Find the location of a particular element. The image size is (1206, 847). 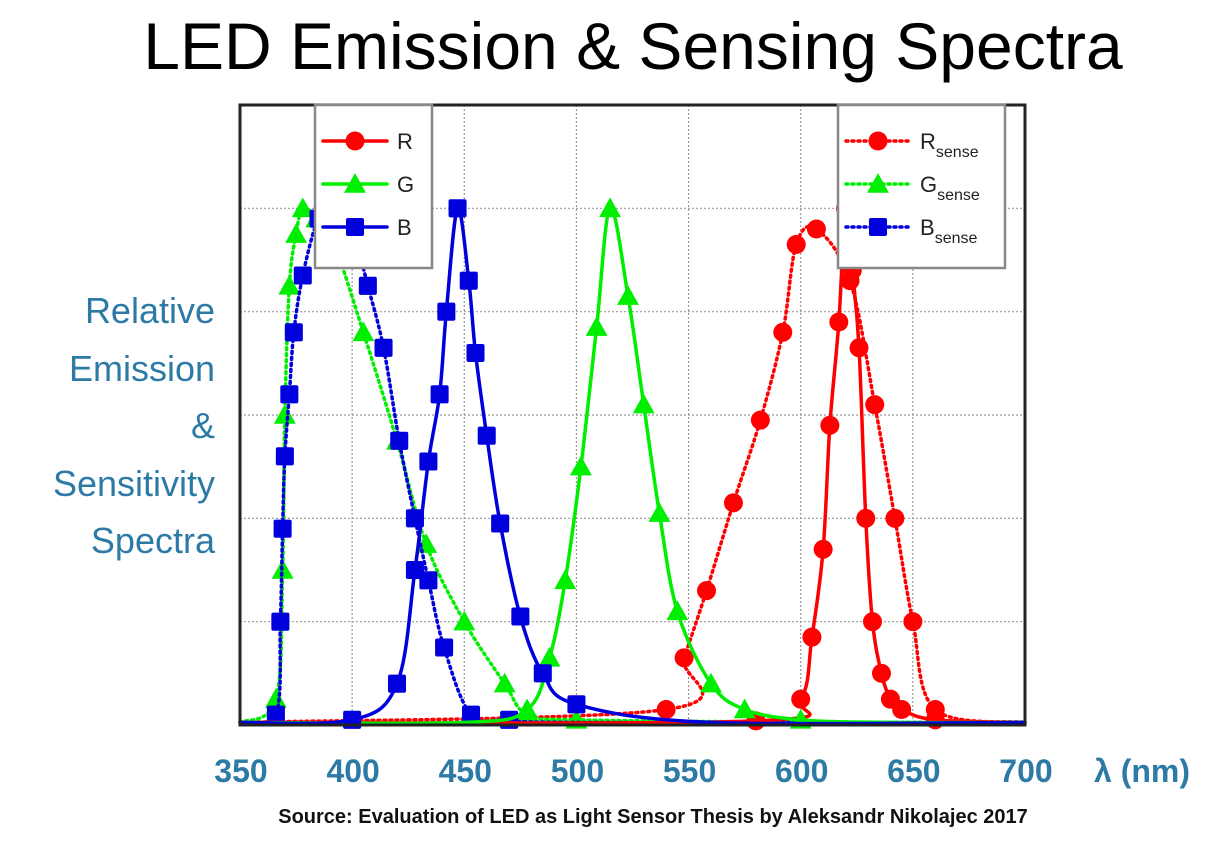

legend-top-left: RGB is located at coordinates (373, 186).